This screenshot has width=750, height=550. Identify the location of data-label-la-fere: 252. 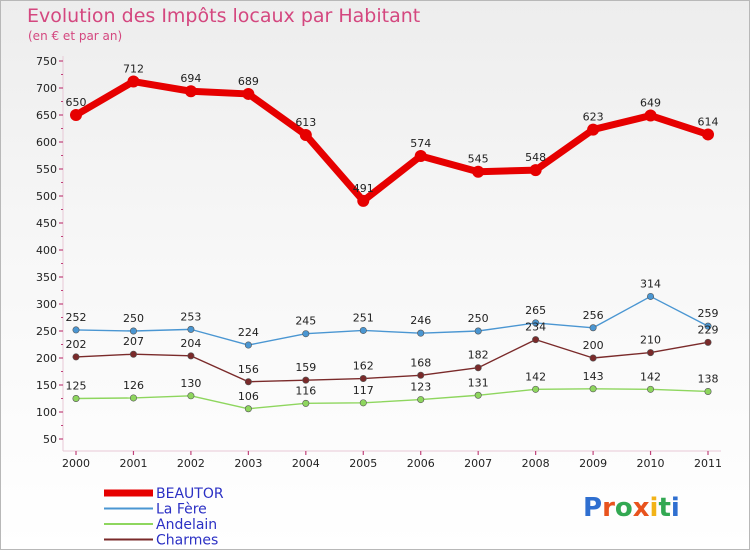
(76, 317).